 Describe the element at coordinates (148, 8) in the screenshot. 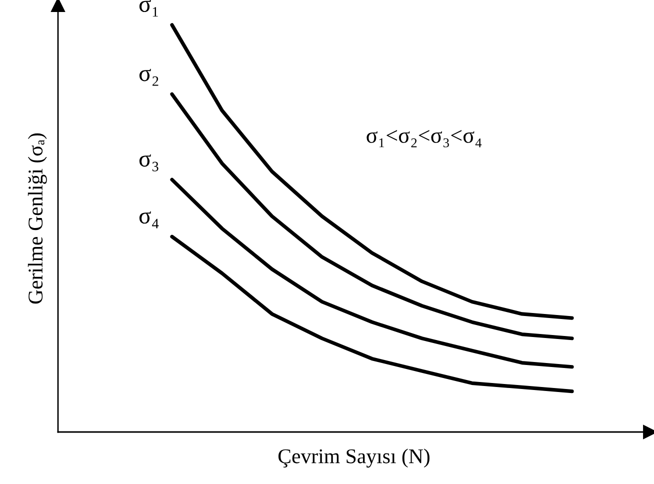

I see `series-label: σ₁` at that location.